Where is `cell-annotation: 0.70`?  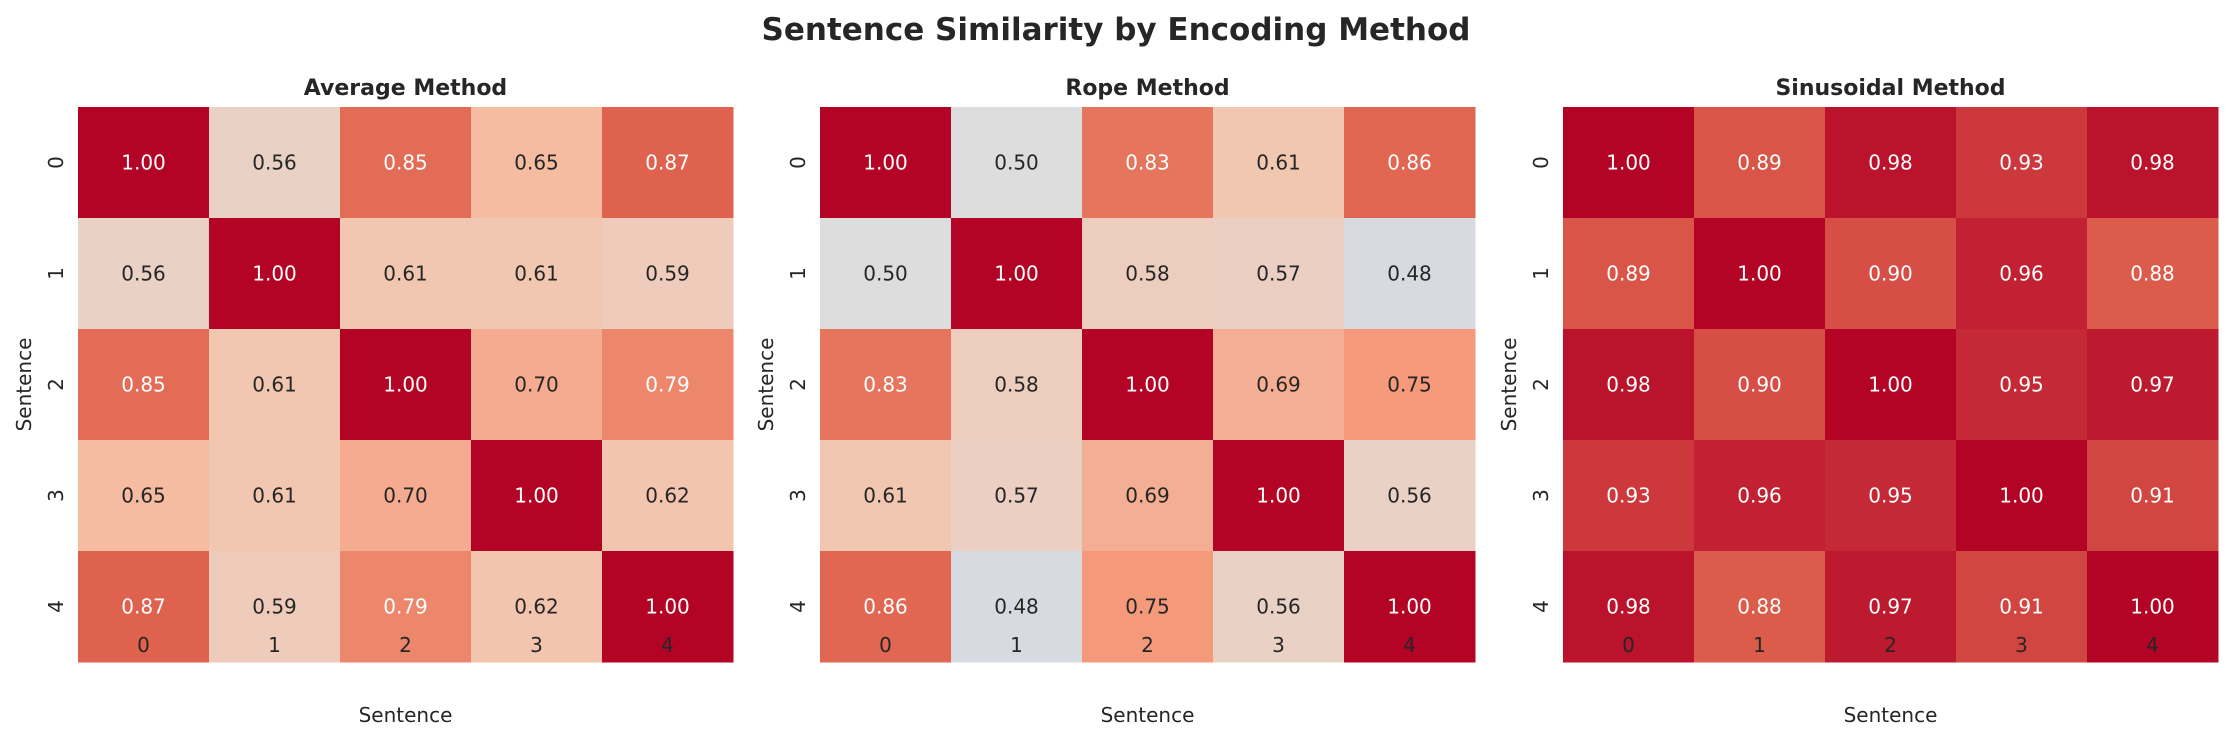 cell-annotation: 0.70 is located at coordinates (405, 496).